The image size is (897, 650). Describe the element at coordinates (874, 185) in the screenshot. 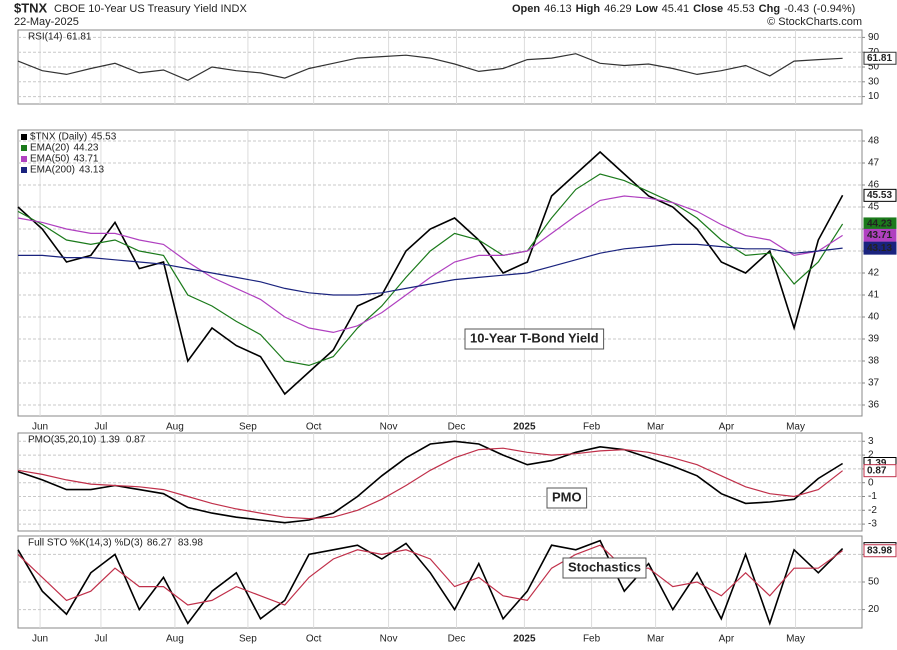

I see `y-tick-label: 46` at that location.